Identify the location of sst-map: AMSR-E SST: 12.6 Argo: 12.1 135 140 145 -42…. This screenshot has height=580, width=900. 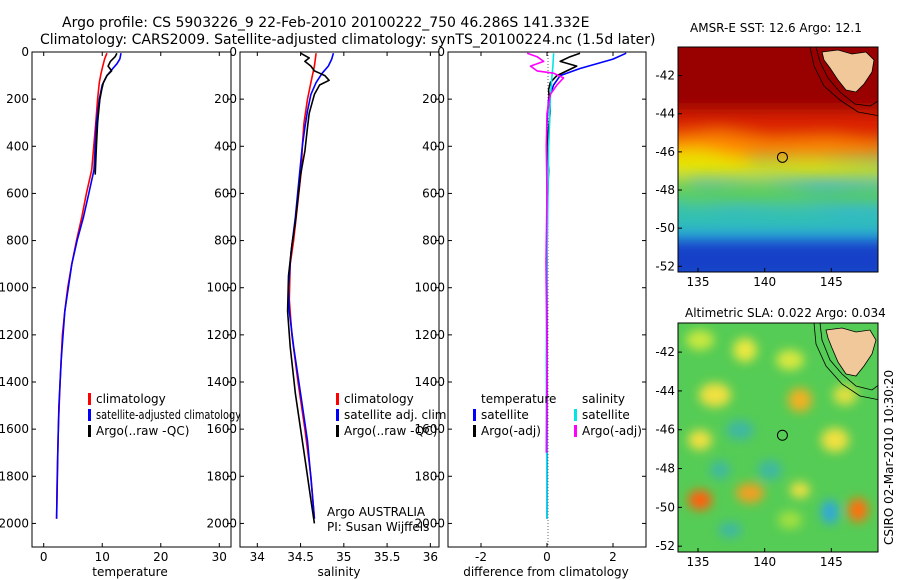
(767, 155).